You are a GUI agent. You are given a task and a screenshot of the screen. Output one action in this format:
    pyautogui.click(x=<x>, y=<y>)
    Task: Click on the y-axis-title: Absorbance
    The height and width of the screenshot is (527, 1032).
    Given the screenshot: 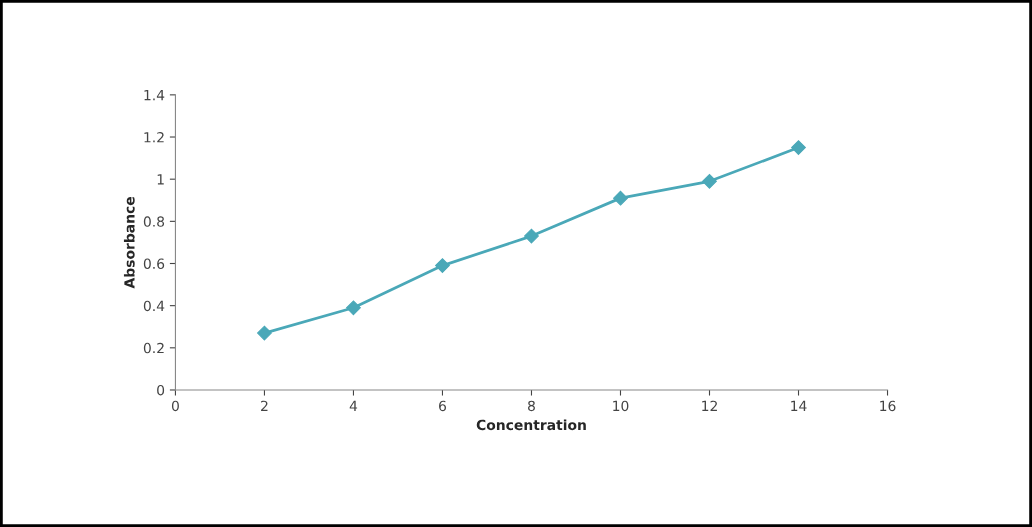 What is the action you would take?
    pyautogui.click(x=129, y=242)
    